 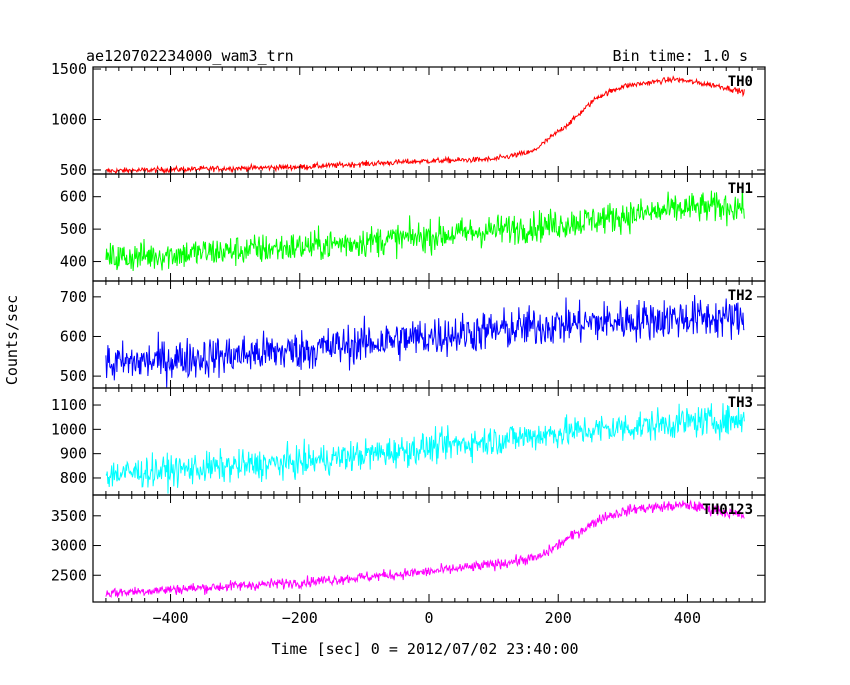 I want to click on x-tick-label: −200, so click(x=300, y=618).